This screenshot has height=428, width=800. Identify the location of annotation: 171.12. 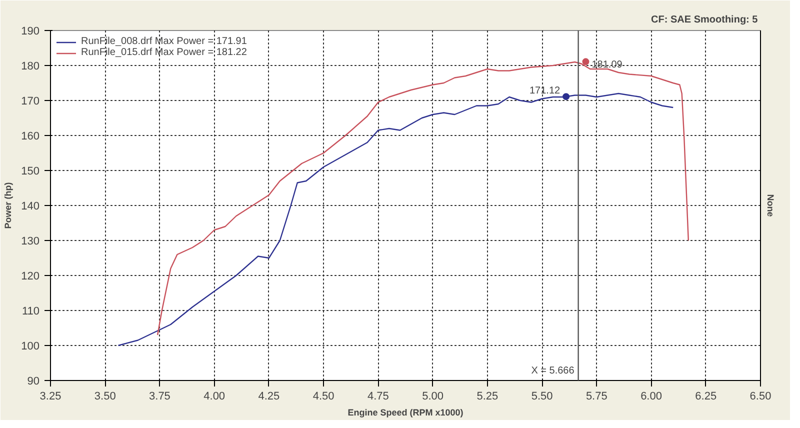
(545, 91).